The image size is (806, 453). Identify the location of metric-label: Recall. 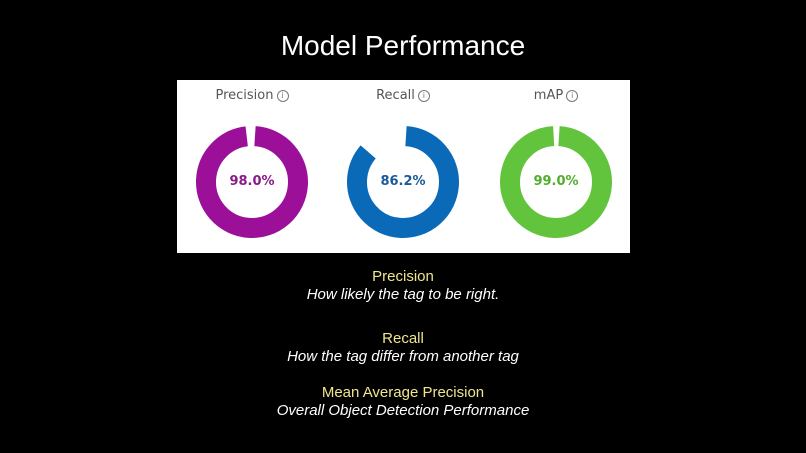
(395, 95).